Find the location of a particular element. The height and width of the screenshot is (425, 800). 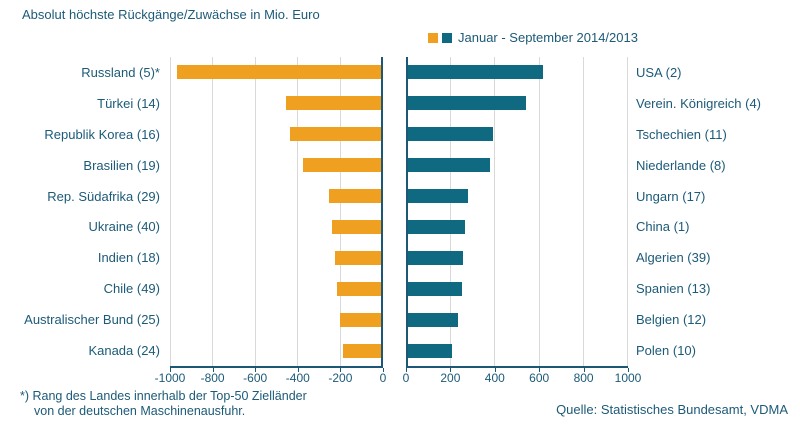

category-label: Polen (10) is located at coordinates (666, 351).